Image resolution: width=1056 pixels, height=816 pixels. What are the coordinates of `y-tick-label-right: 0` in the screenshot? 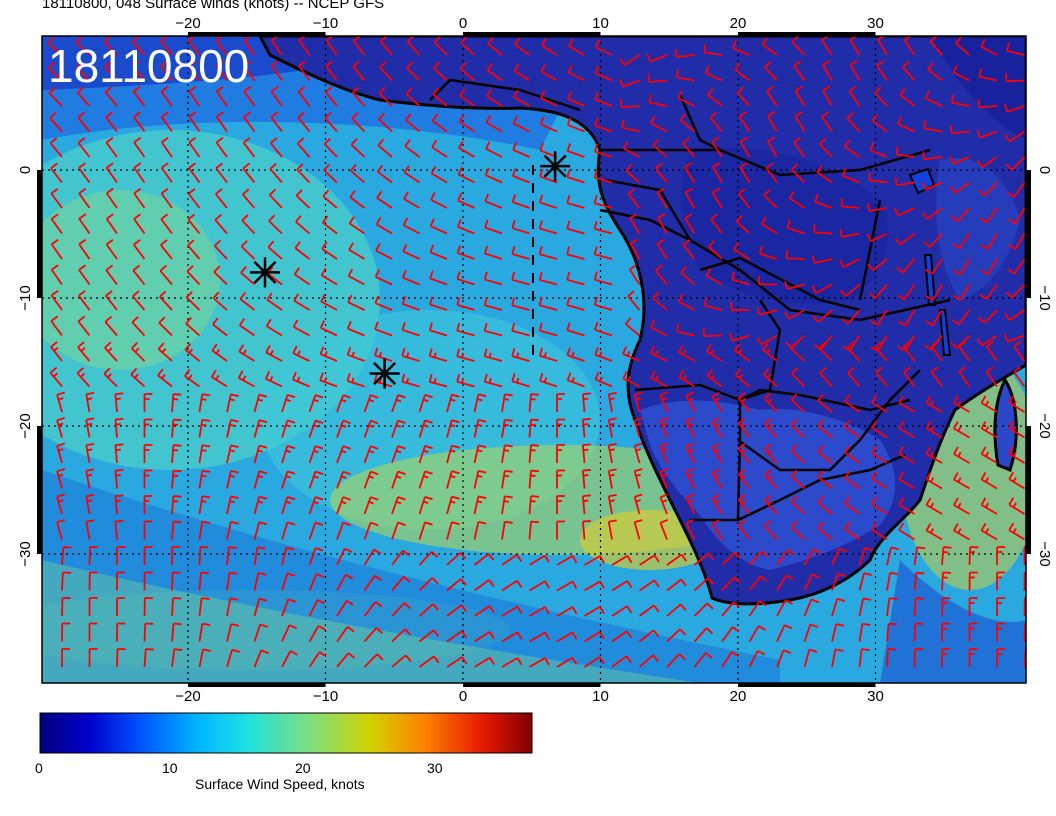 It's located at (1044, 170).